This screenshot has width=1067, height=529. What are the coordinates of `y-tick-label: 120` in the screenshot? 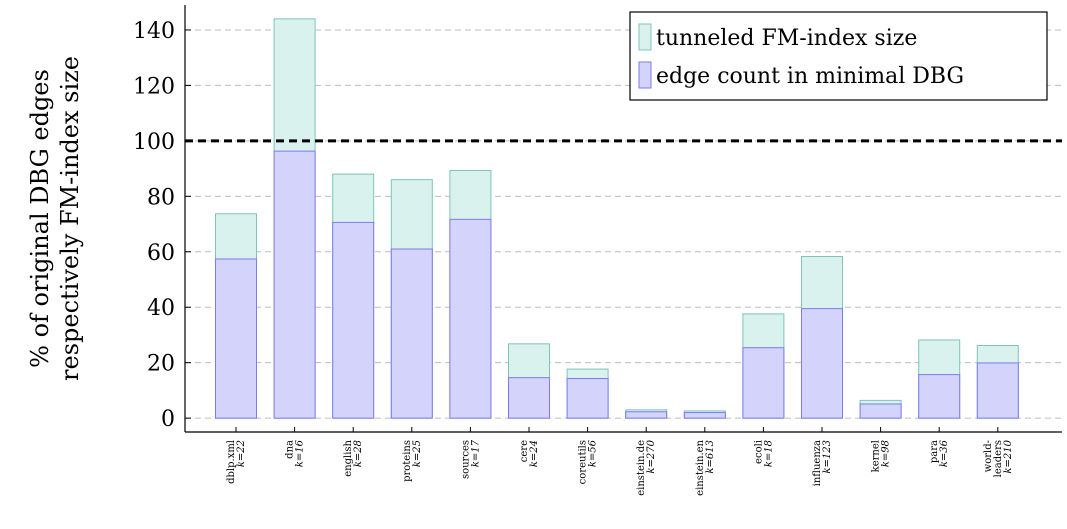 It's located at (154, 86).